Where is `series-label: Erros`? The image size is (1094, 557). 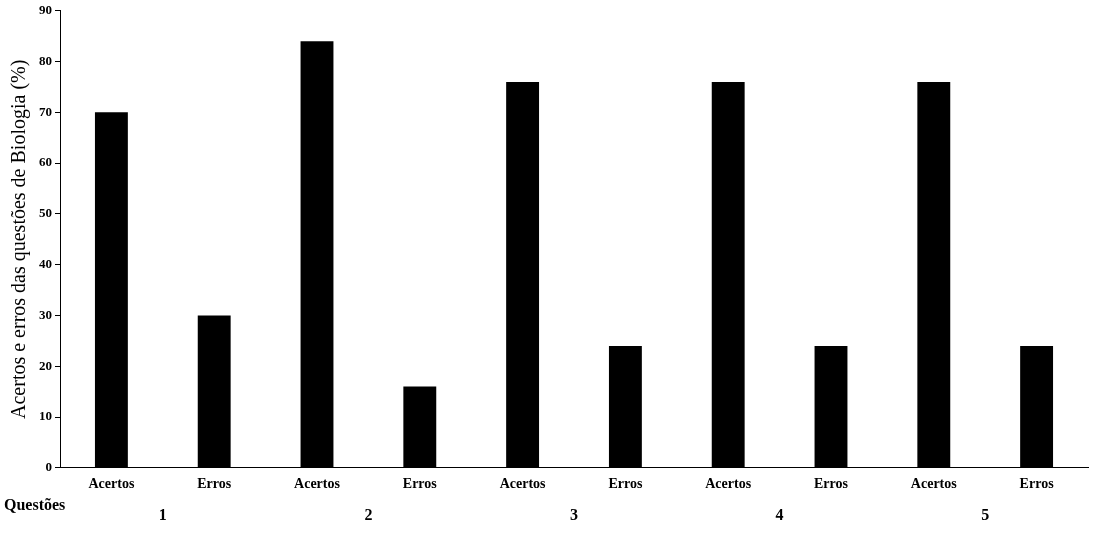
series-label: Erros is located at coordinates (420, 484).